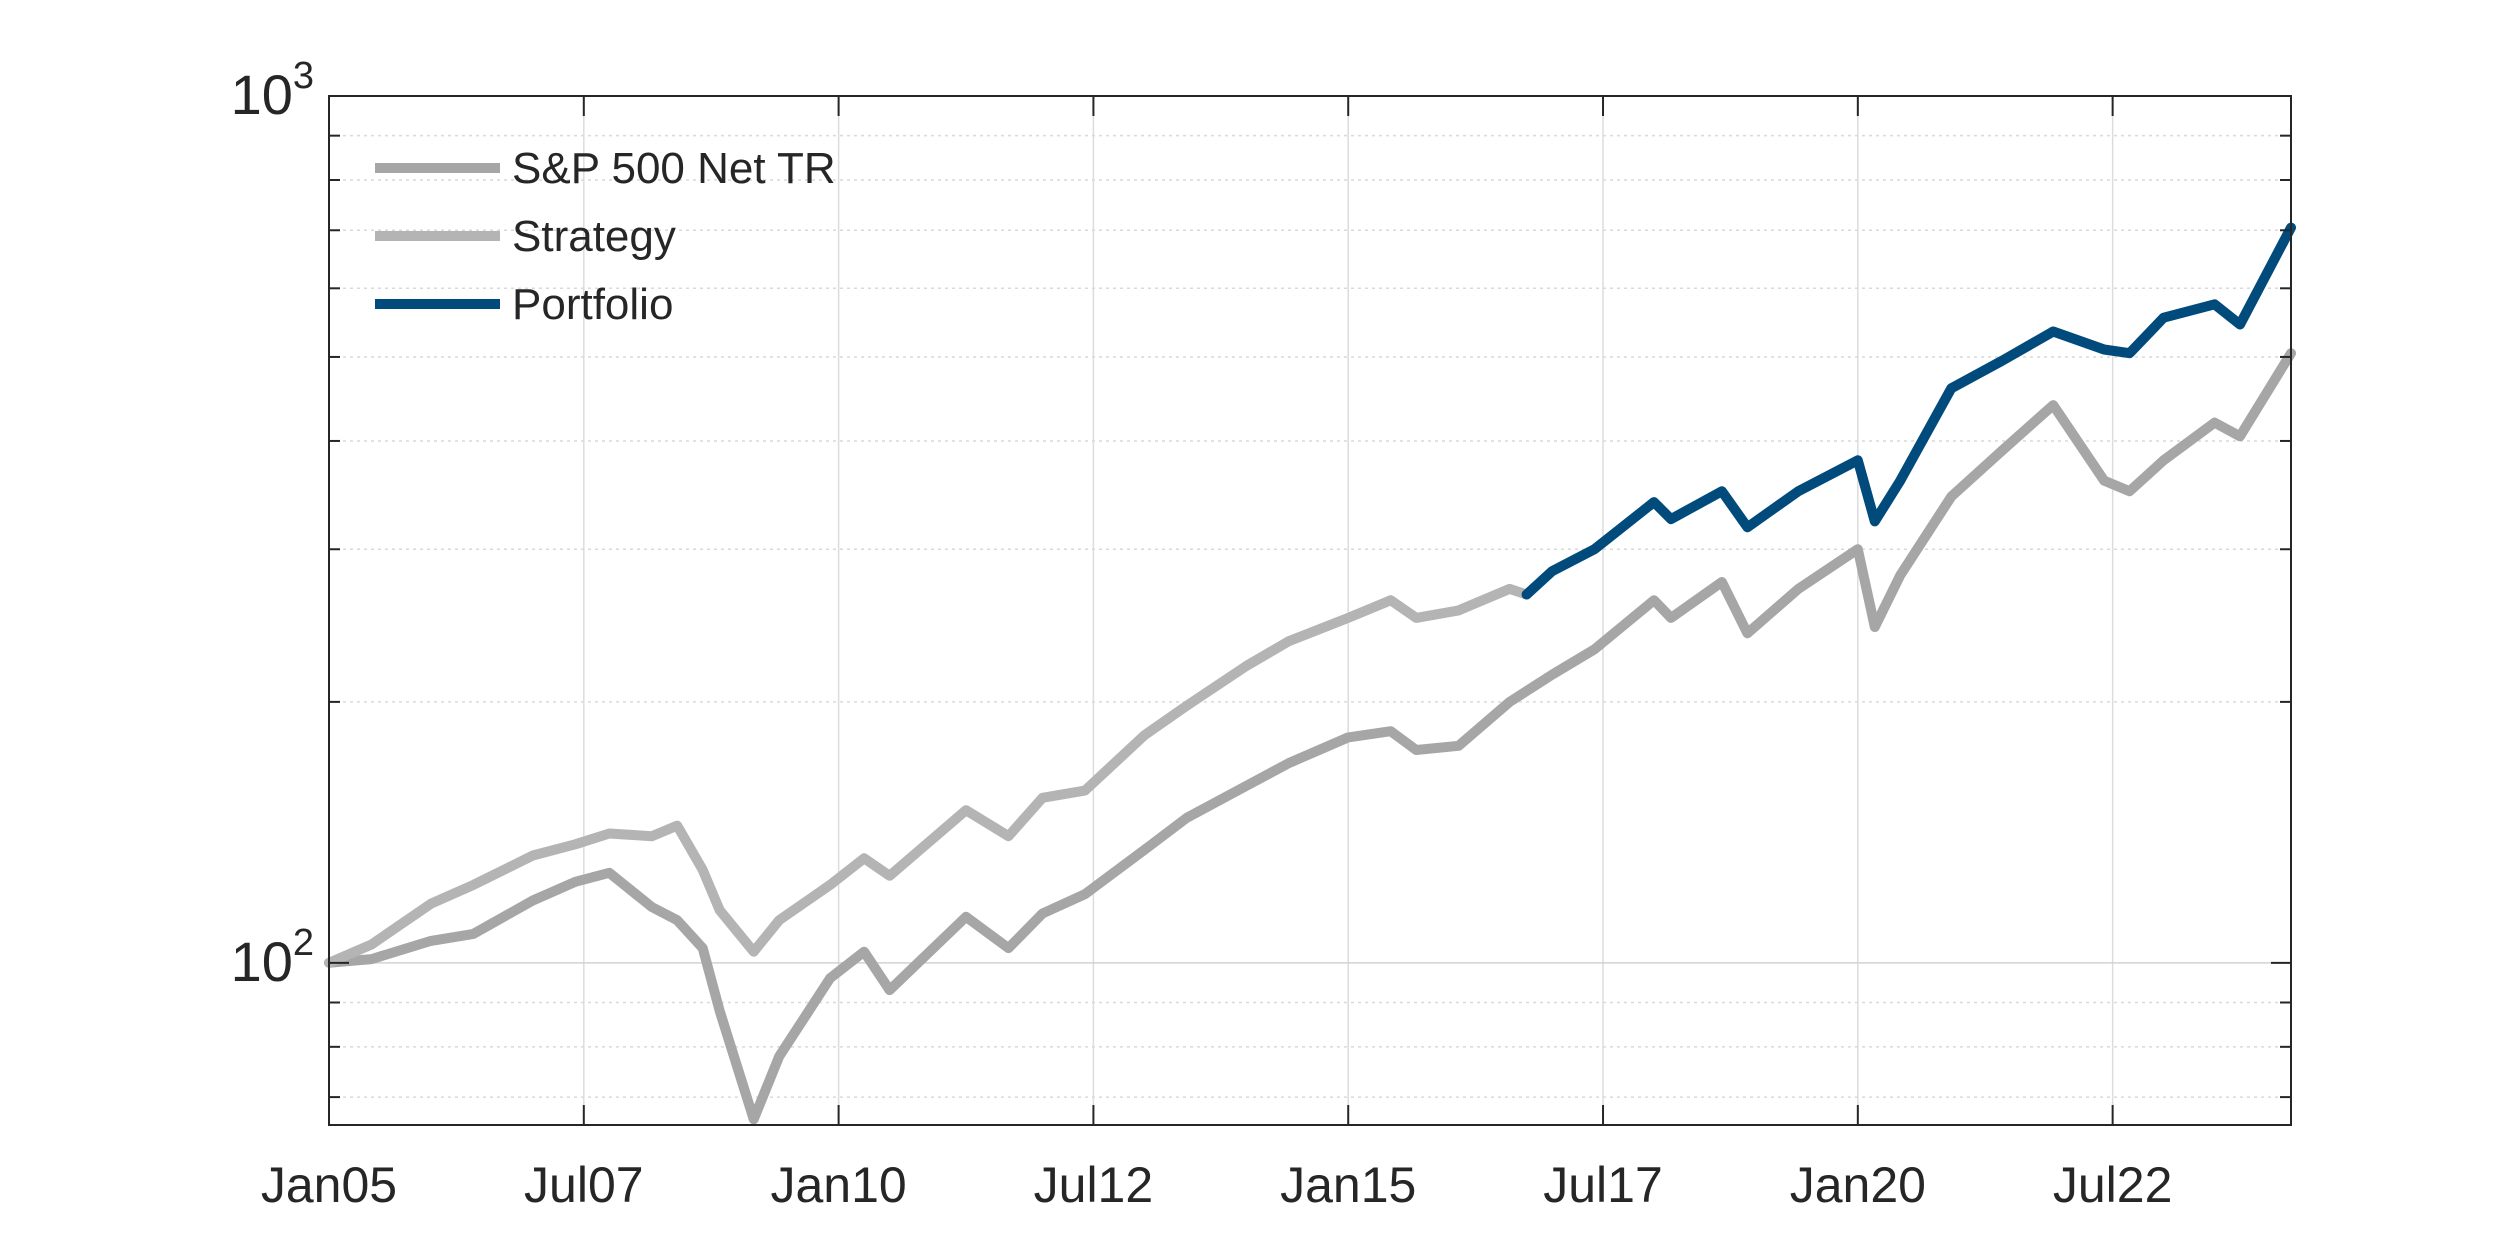 This screenshot has height=1250, width=2500. Describe the element at coordinates (329, 1185) in the screenshot. I see `x-tick-label: Jan05` at that location.